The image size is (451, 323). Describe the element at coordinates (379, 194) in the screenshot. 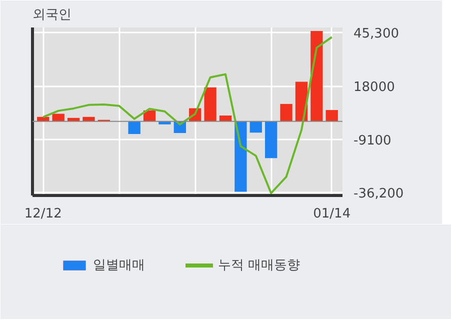

I see `y-tick-label: -36,200` at that location.